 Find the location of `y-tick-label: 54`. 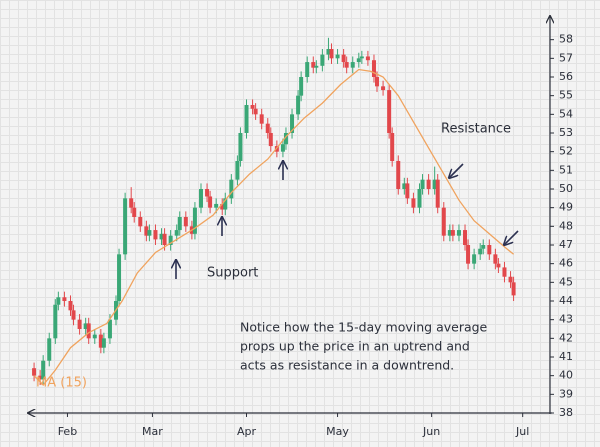

y-tick-label: 54 is located at coordinates (566, 113).